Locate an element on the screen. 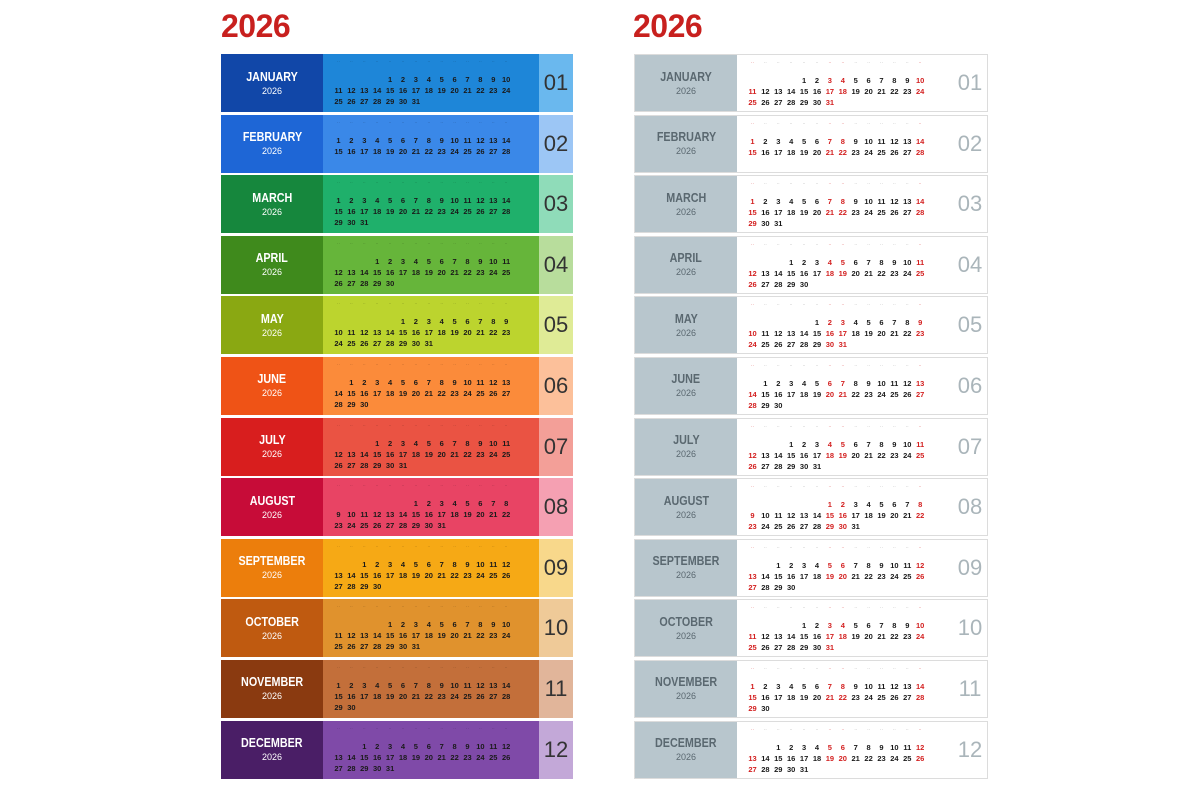 This screenshot has width=1200, height=800. day-number: 12 is located at coordinates (778, 334).